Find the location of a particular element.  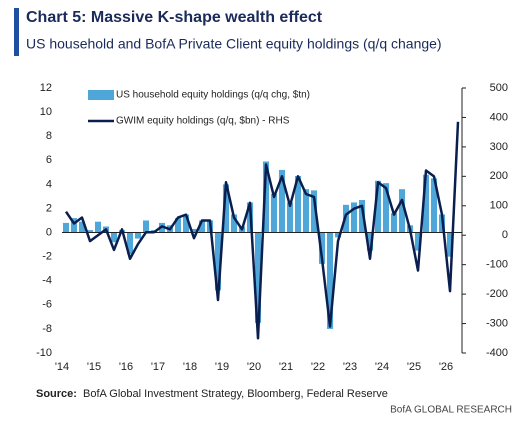

legend-label: GWIM equity holdings (q/q, $bn) - RHS is located at coordinates (203, 121).